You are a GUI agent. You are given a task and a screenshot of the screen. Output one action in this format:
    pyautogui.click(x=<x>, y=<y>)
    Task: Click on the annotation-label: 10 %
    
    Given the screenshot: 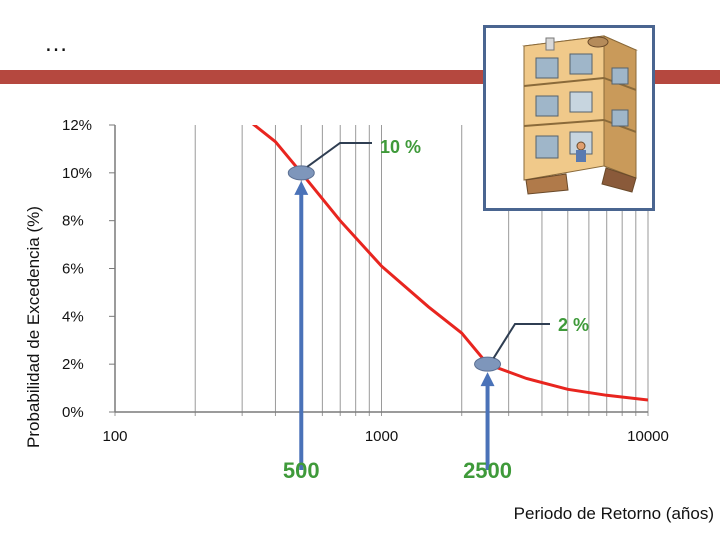 What is the action you would take?
    pyautogui.click(x=400, y=147)
    